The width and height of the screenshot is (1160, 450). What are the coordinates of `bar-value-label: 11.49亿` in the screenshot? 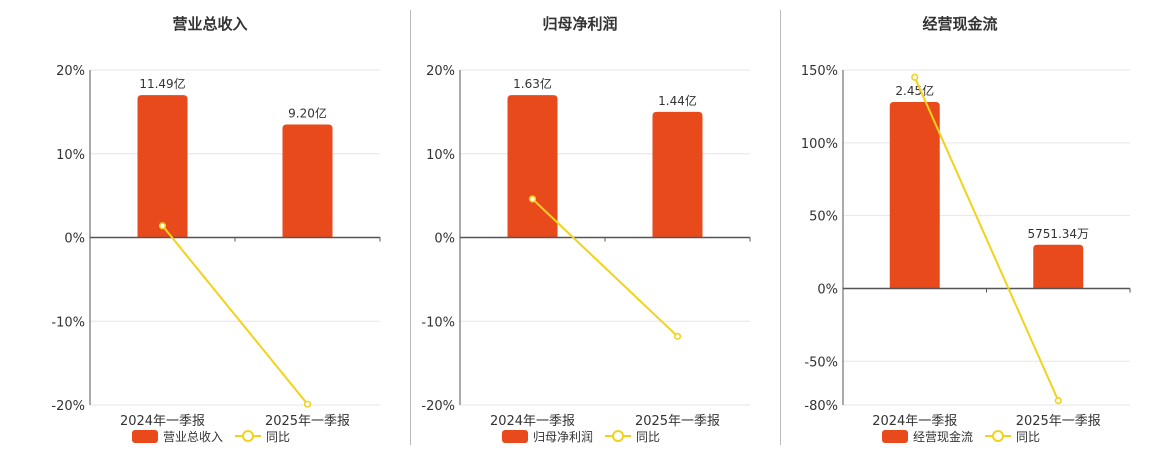 It's located at (162, 83).